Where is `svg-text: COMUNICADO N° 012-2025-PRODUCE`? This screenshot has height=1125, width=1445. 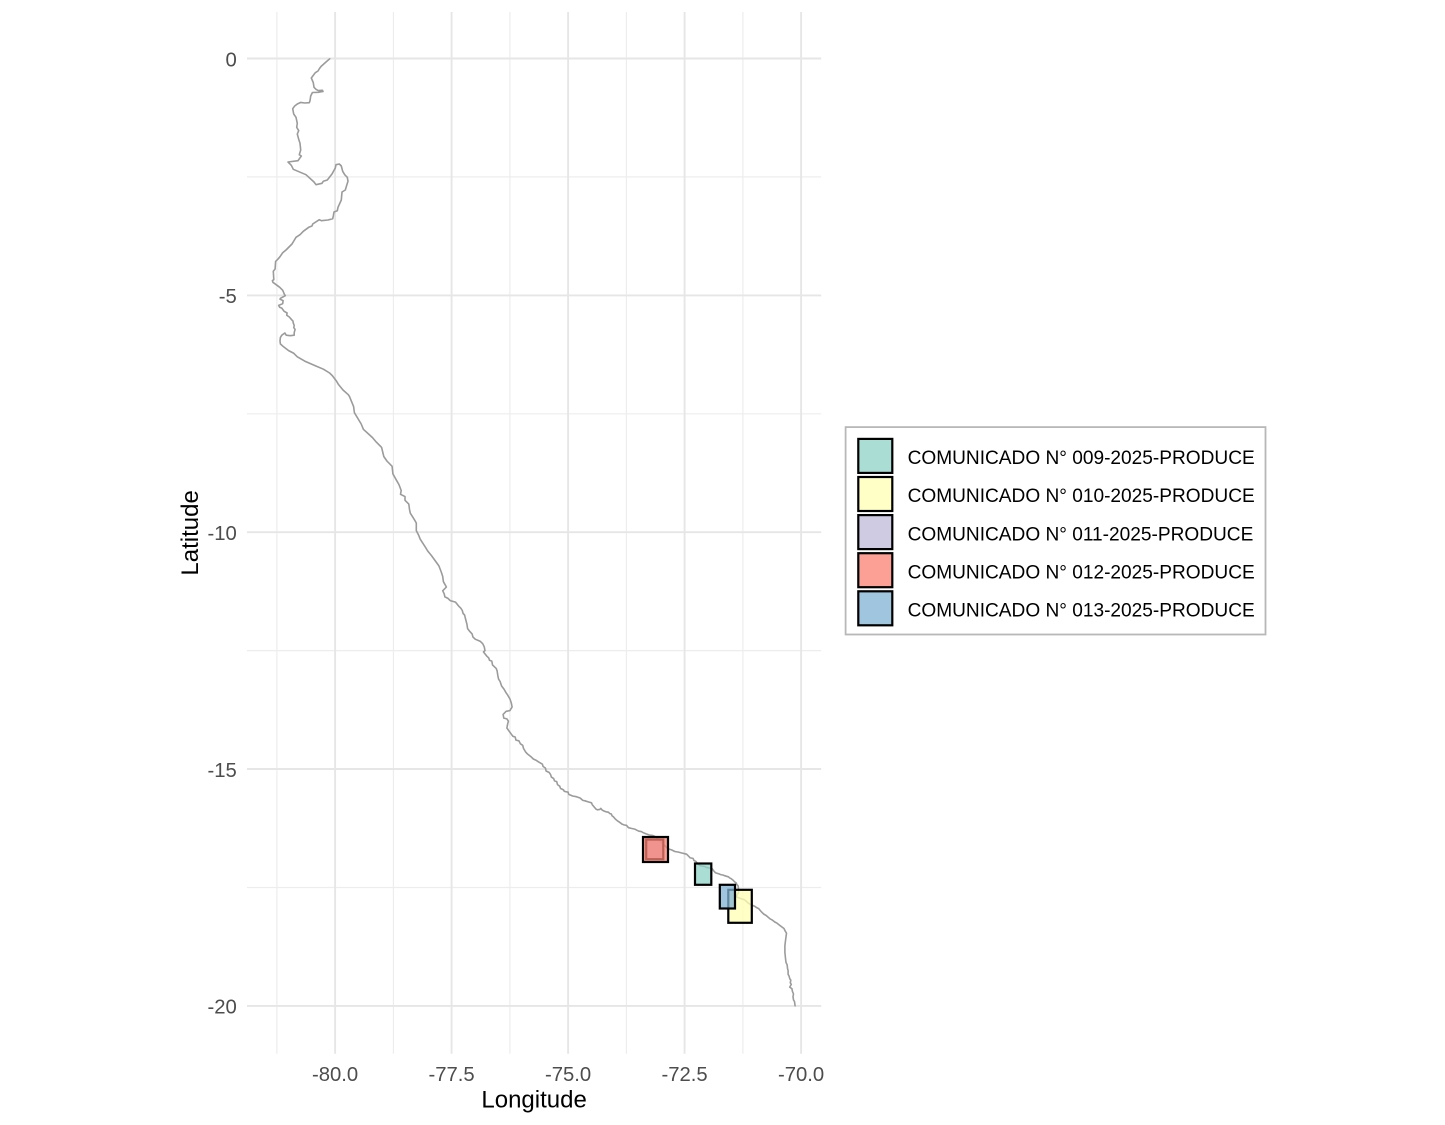 svg-text: COMUNICADO N° 012-2025-PRODUCE is located at coordinates (1081, 572).